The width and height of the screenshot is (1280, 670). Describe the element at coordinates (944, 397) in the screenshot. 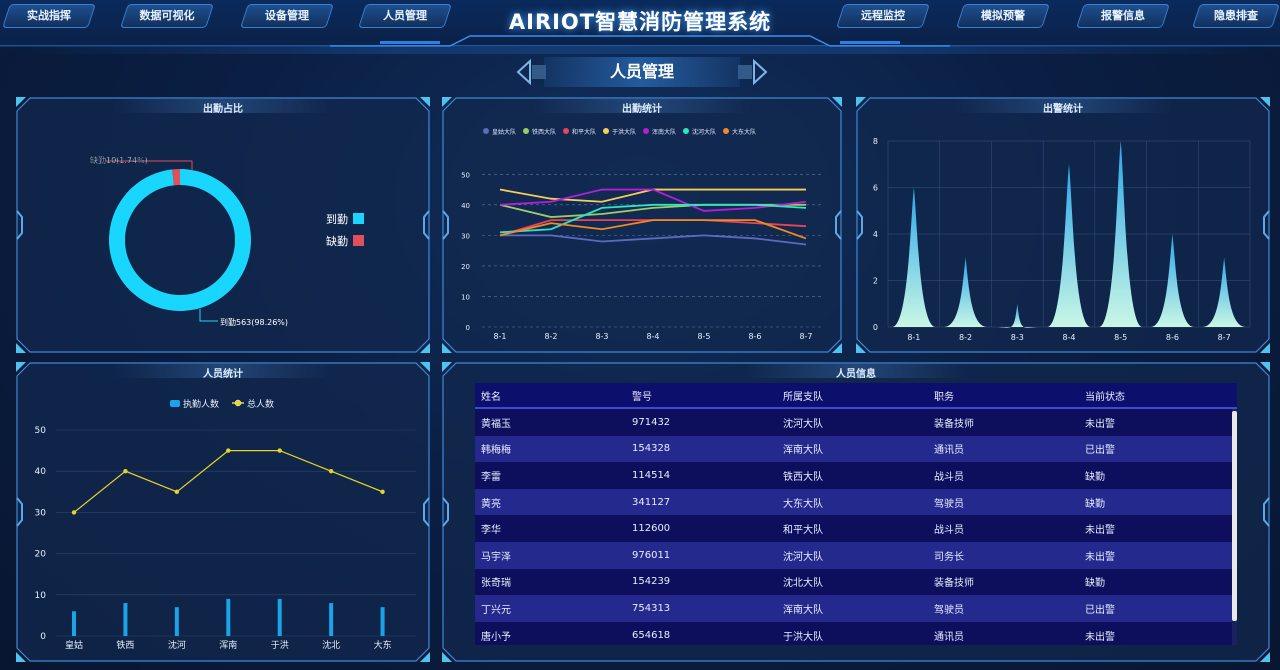

I see `column-header-position: 职务` at that location.